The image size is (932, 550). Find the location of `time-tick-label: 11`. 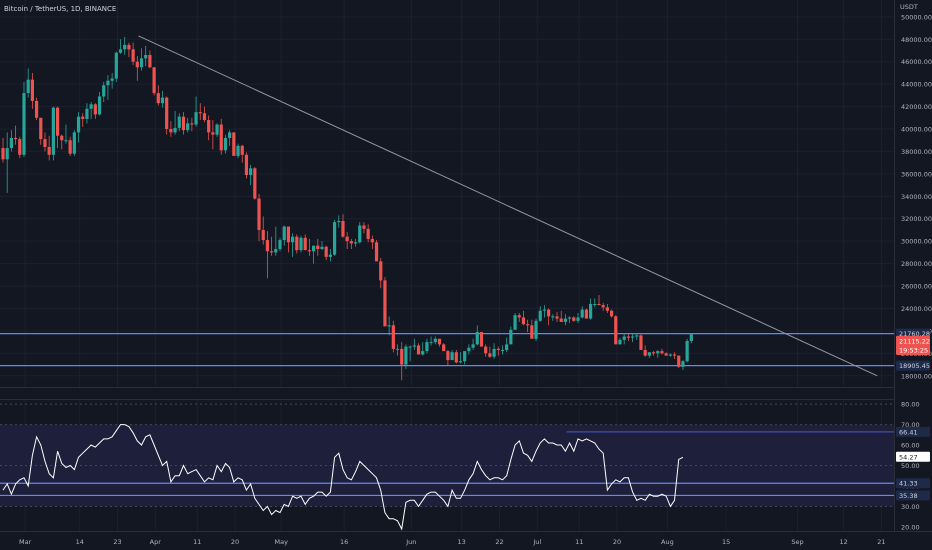

time-tick-label: 11 is located at coordinates (579, 542).